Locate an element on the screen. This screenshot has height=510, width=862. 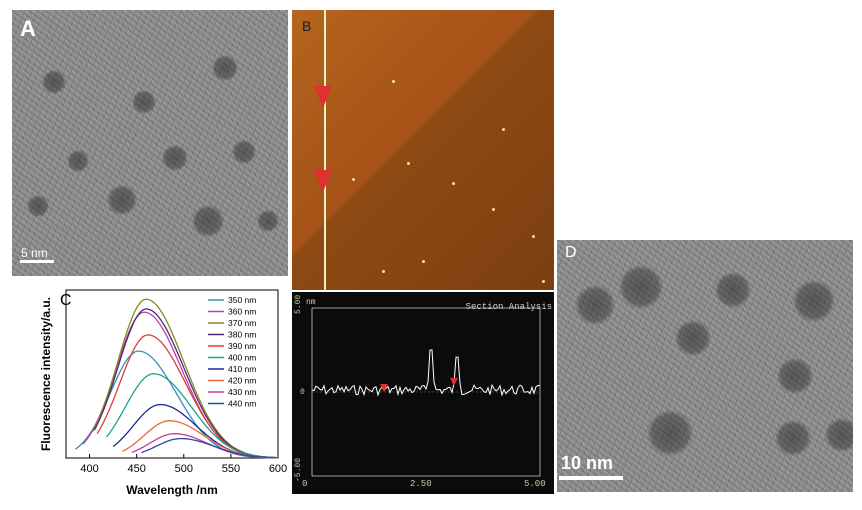
scale-bar-d is located at coordinates (591, 478).